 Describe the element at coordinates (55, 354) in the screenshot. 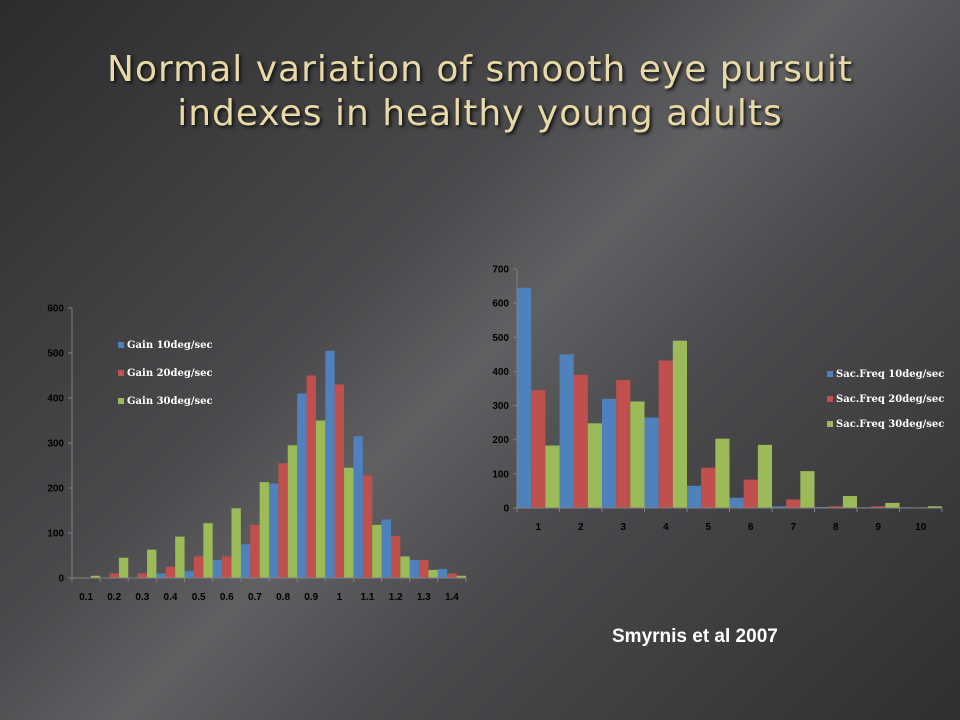

I see `y-tick-label-0-5: 500` at that location.